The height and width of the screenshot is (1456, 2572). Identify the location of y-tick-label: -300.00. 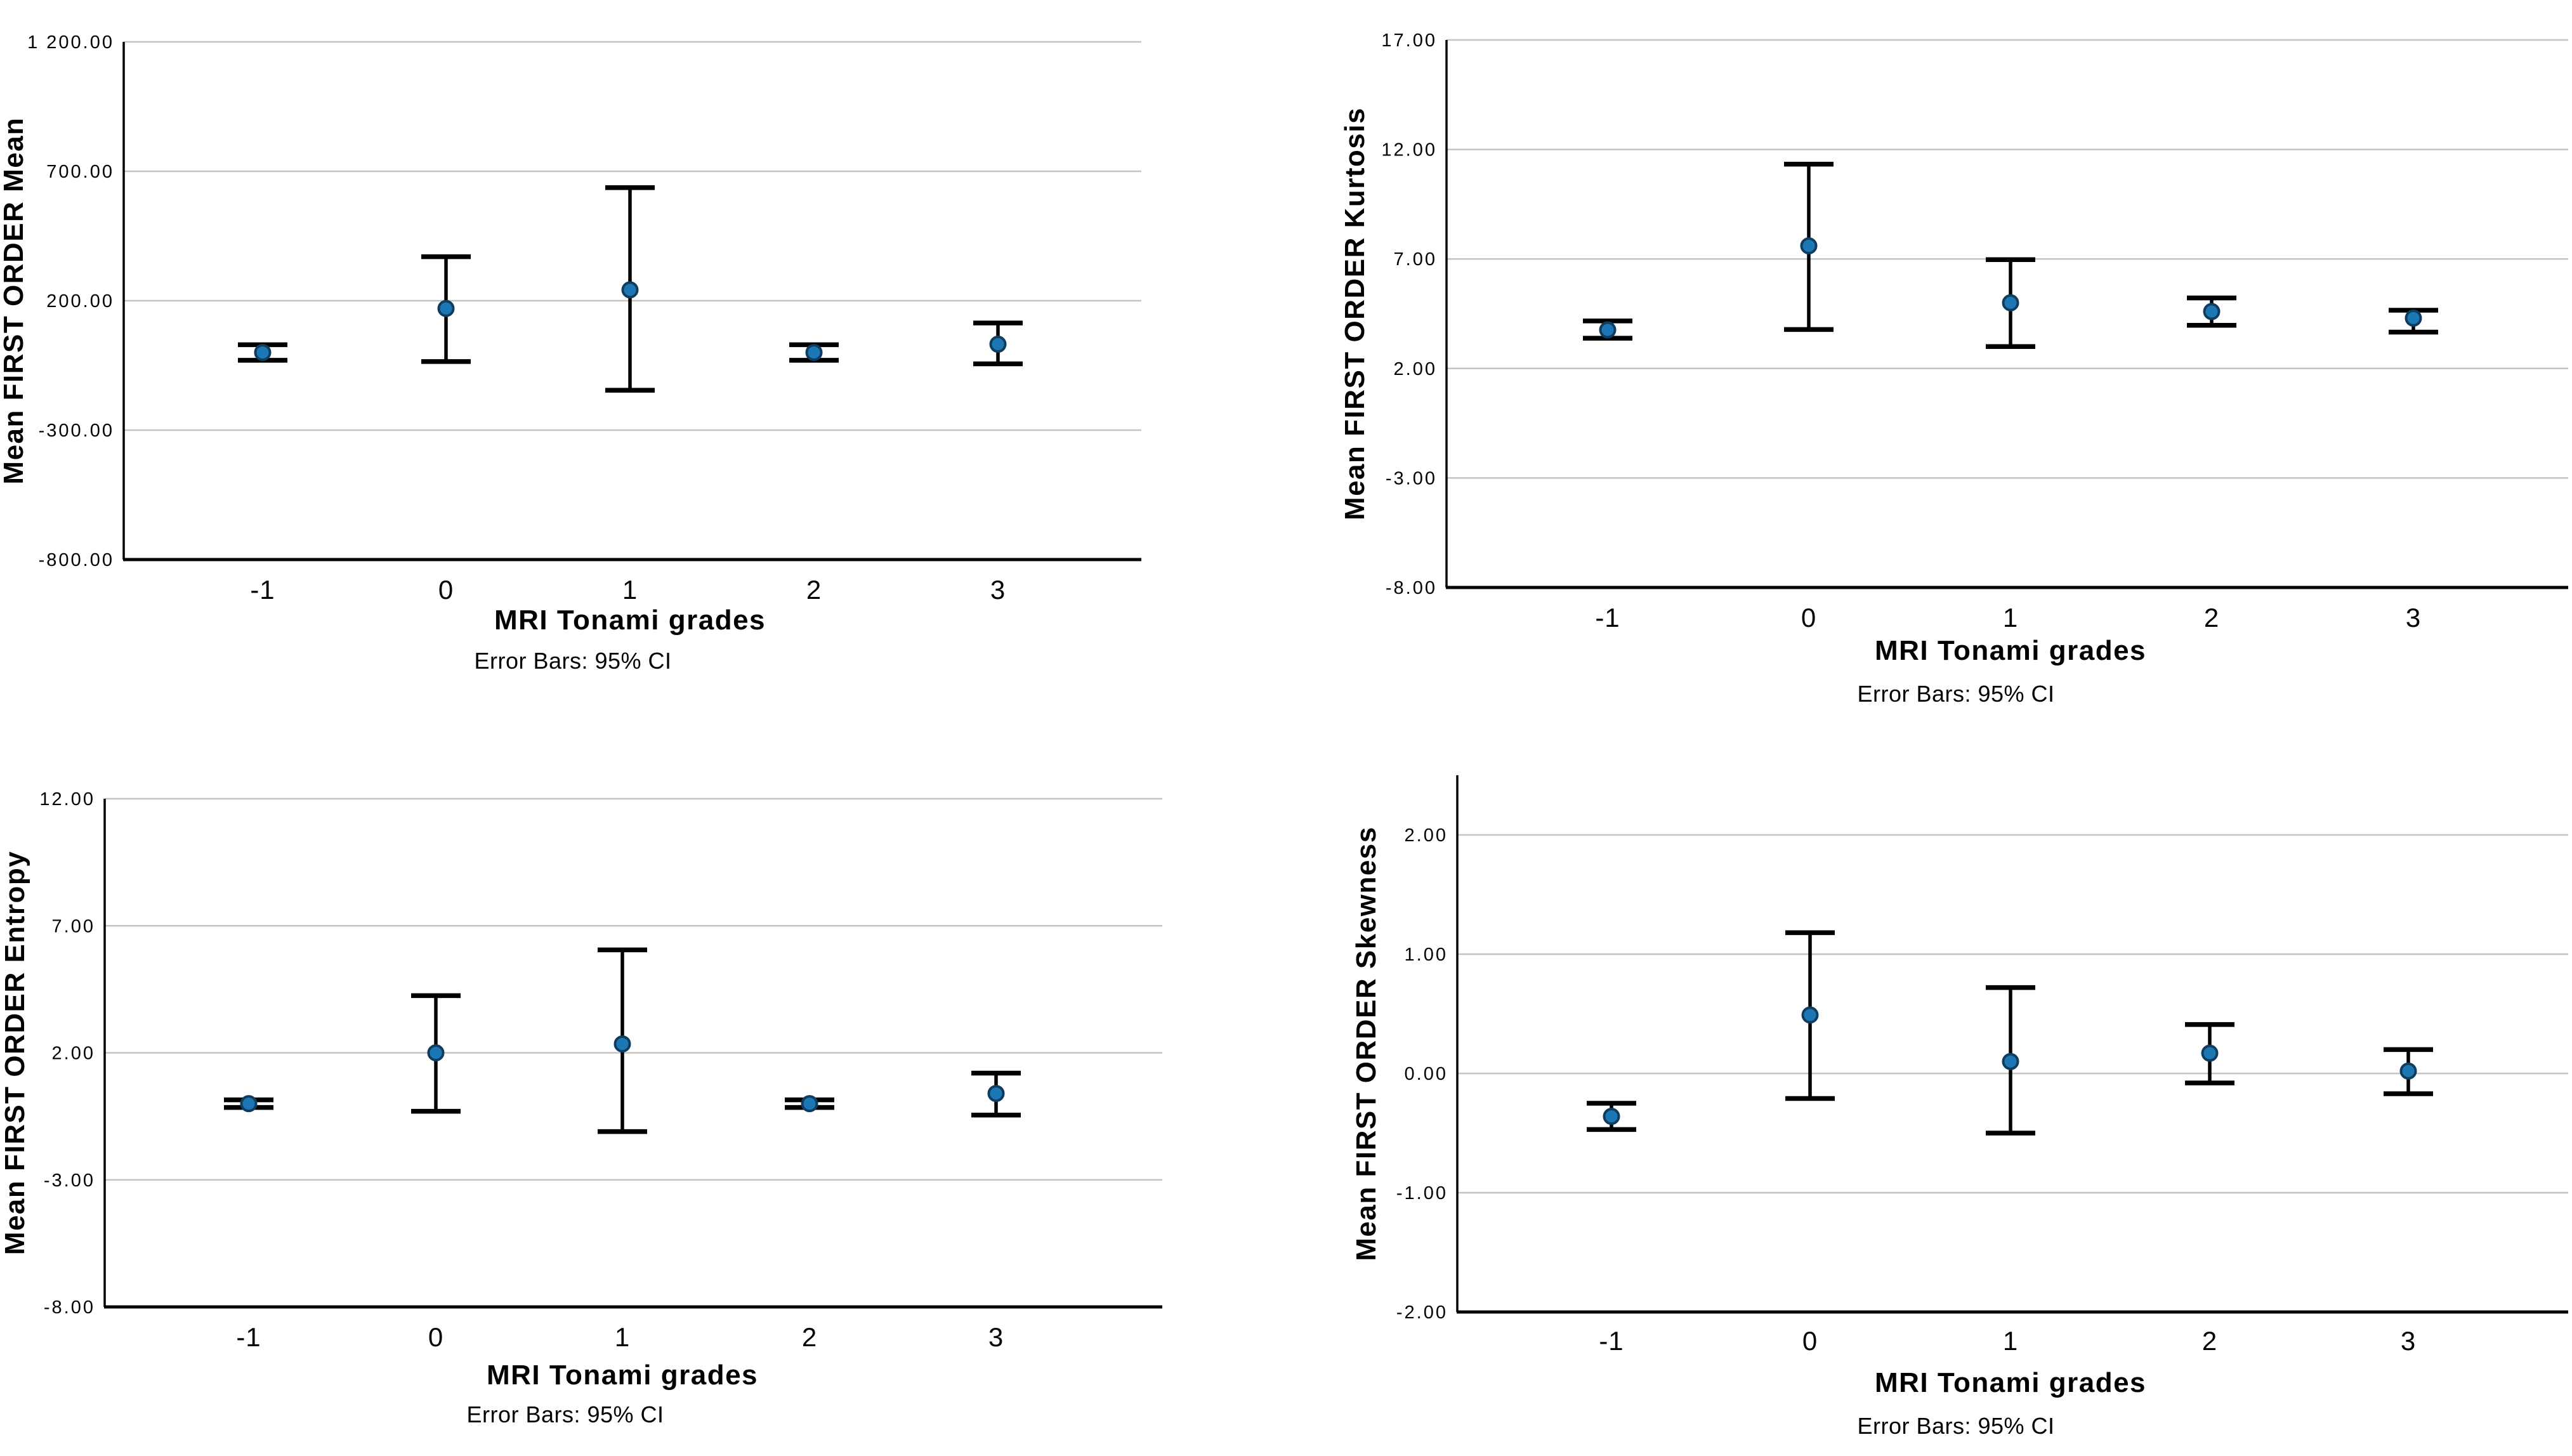
(76, 431).